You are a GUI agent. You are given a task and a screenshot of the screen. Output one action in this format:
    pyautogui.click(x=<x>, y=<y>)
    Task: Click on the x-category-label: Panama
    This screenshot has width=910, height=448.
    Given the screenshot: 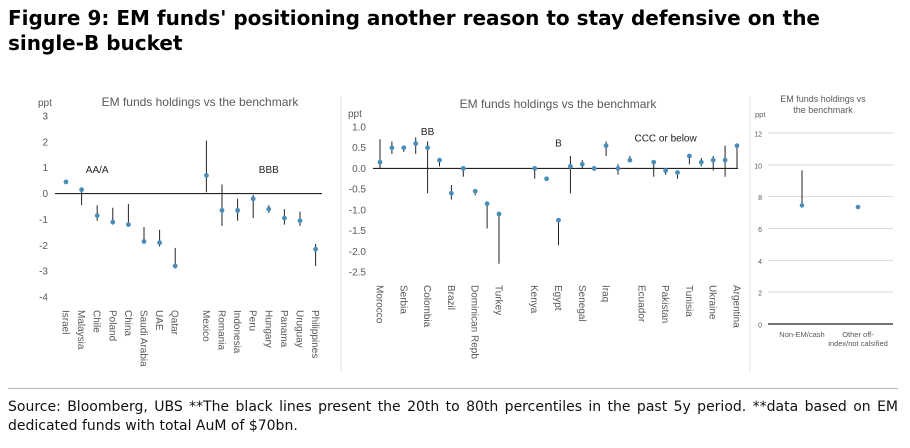 What is the action you would take?
    pyautogui.click(x=283, y=329)
    